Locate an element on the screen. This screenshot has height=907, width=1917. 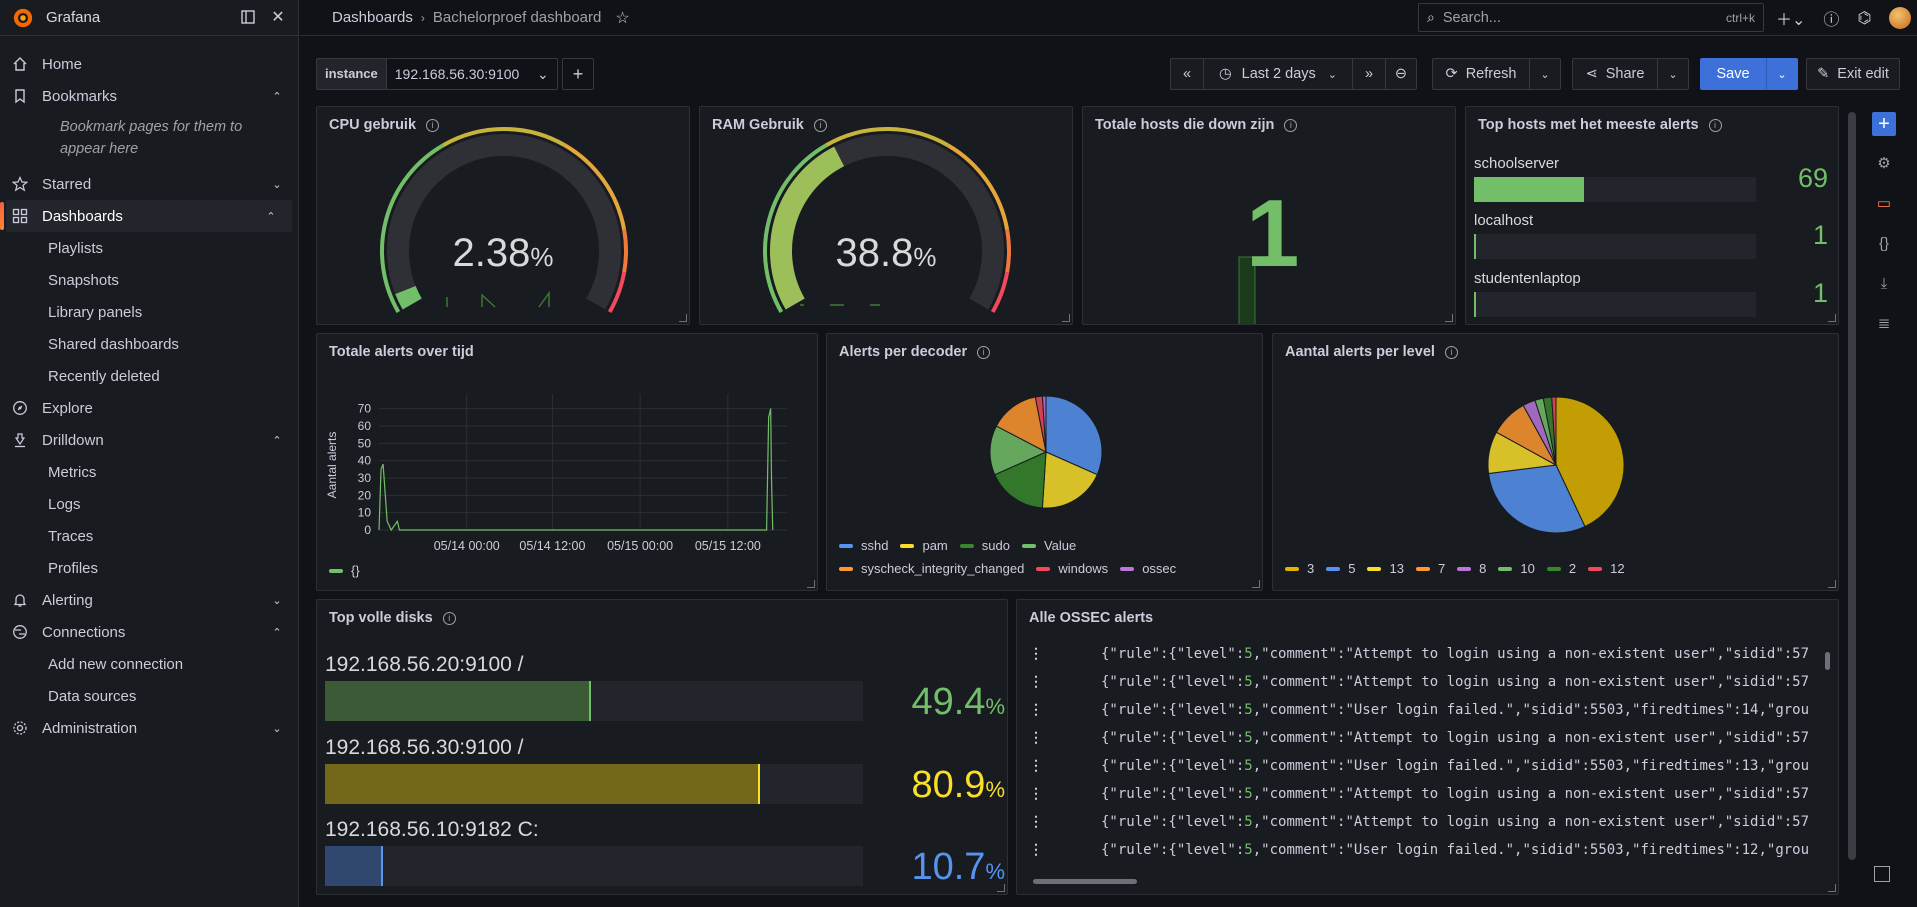
nav-home: Home is located at coordinates (149, 64).